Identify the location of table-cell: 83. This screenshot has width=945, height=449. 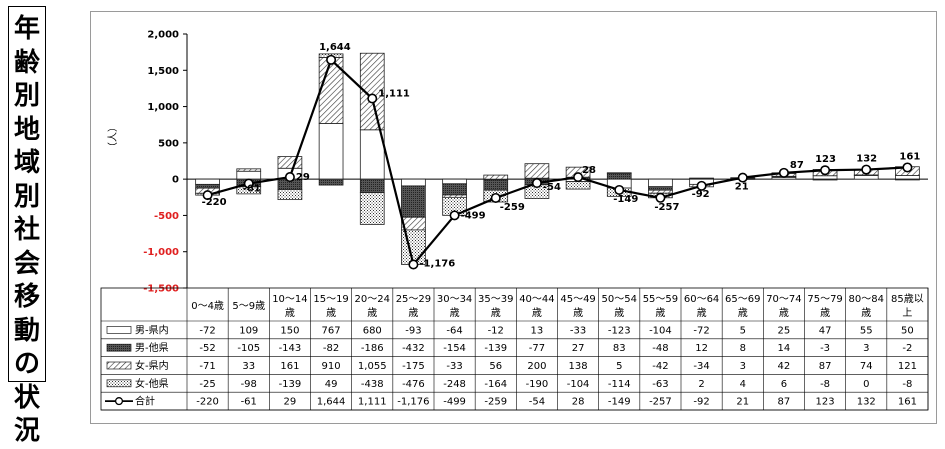
(619, 348).